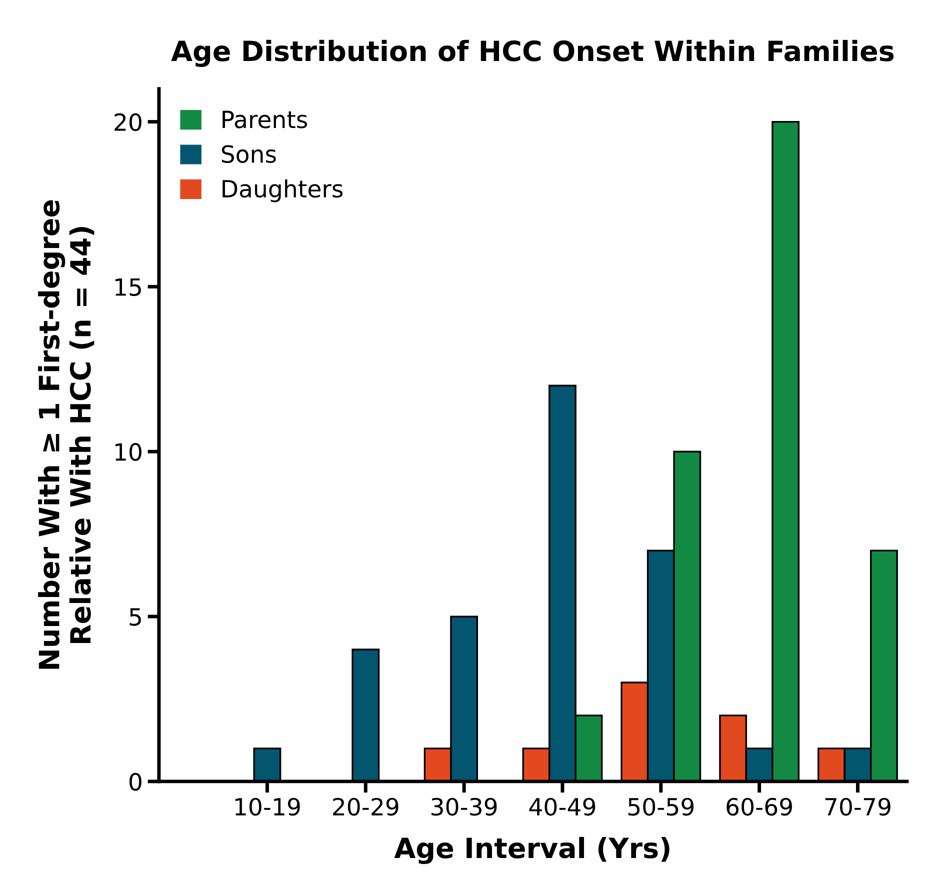 This screenshot has height=888, width=935. Describe the element at coordinates (282, 190) in the screenshot. I see `legend-label: Daughters` at that location.